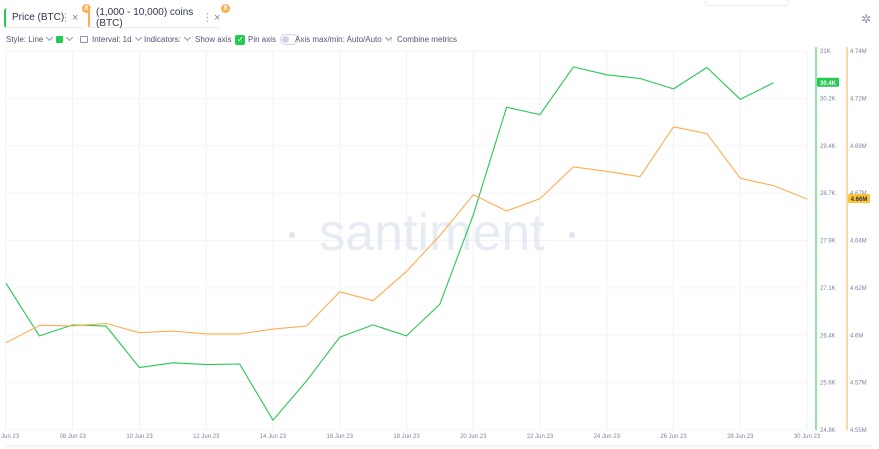 The height and width of the screenshot is (449, 879). I want to click on metric-label-price: Price (BTC), so click(38, 17).